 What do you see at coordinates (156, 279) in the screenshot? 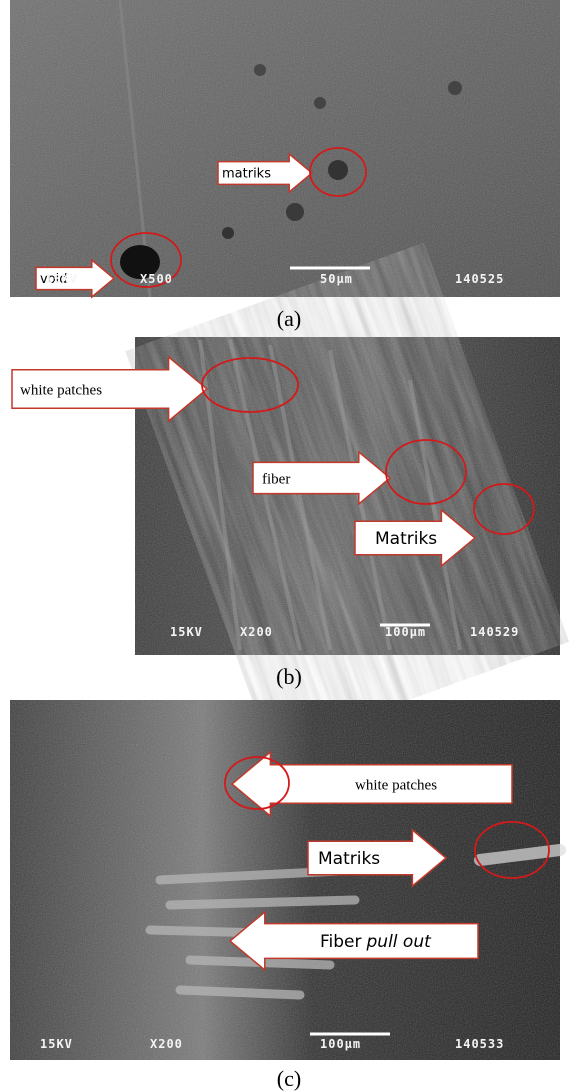
I see `sem-info: X500` at bounding box center [156, 279].